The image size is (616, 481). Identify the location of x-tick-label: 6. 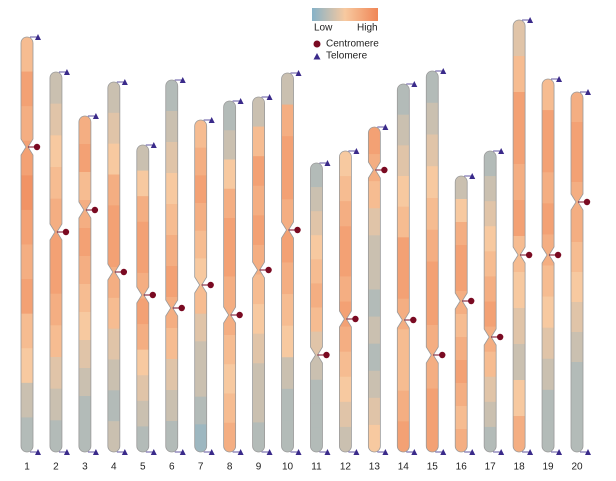
(172, 467).